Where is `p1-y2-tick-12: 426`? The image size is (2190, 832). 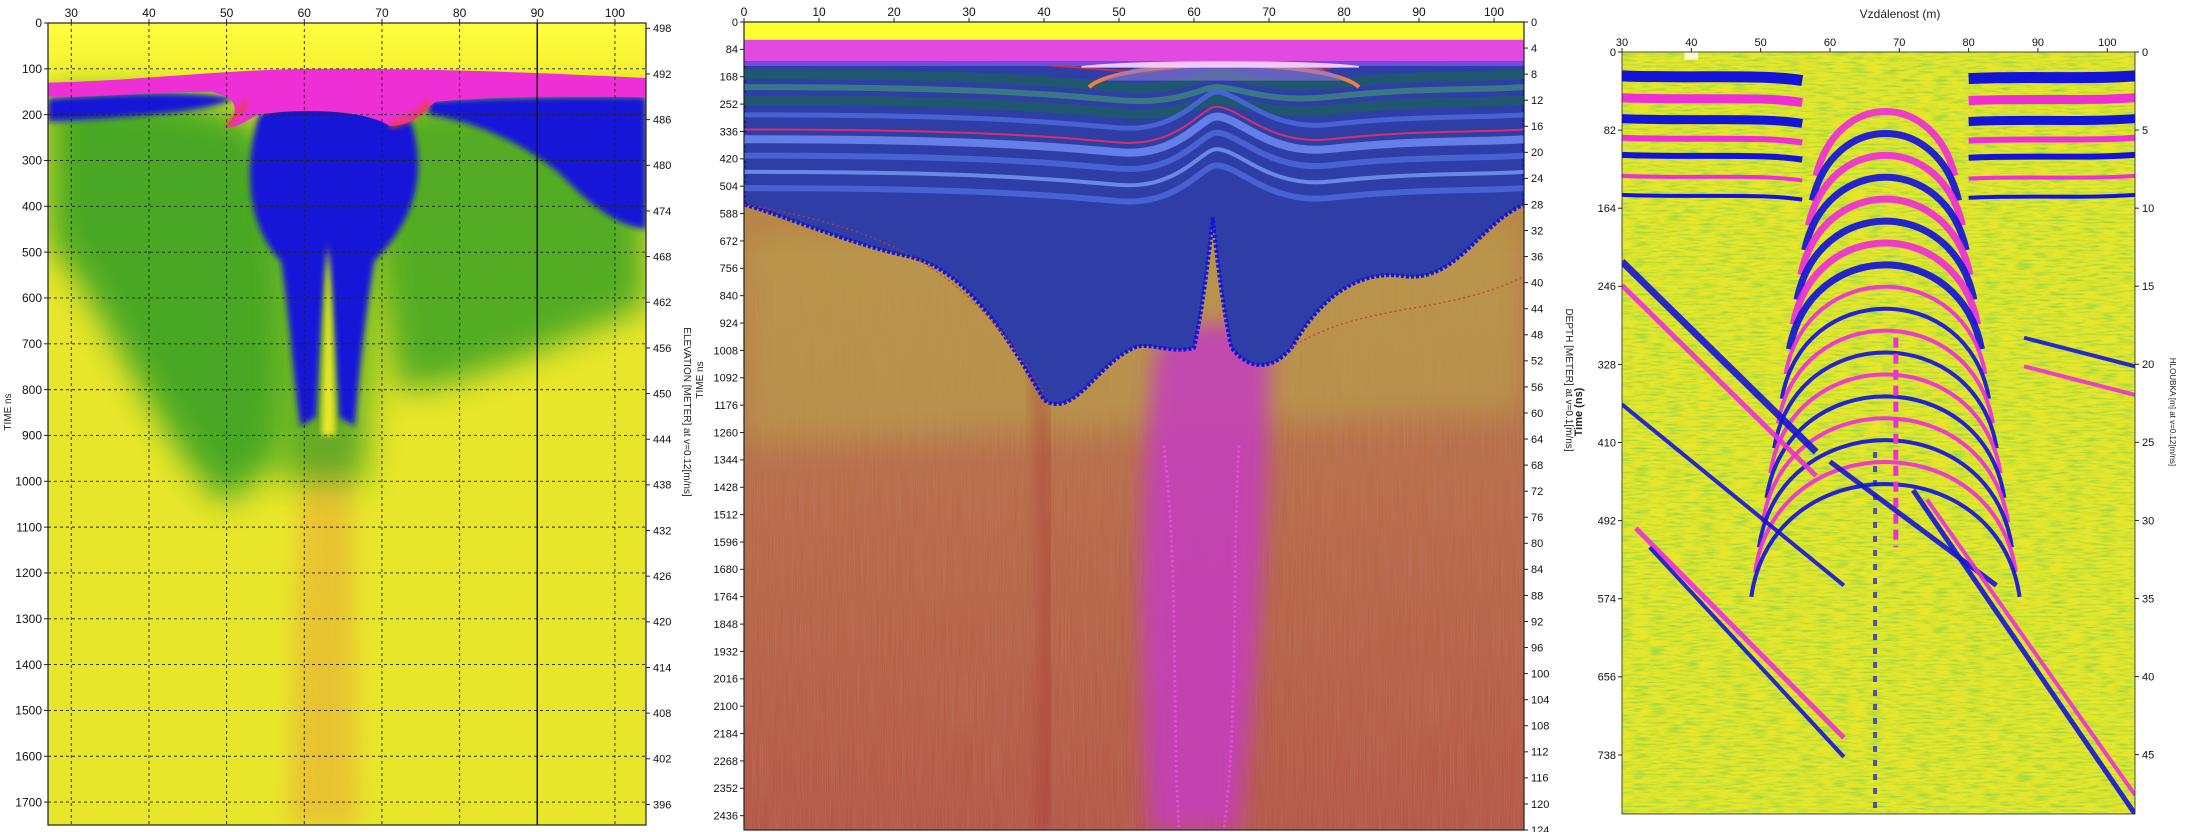
p1-y2-tick-12: 426 is located at coordinates (658, 577).